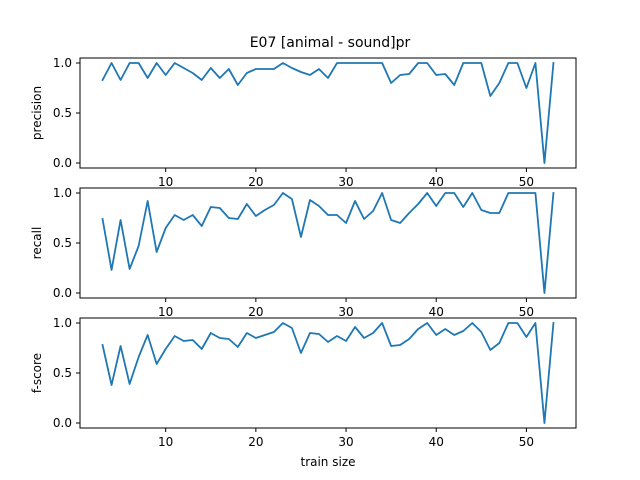 The height and width of the screenshot is (480, 640). Describe the element at coordinates (330, 43) in the screenshot. I see `chart-title: E07 [animal - sound]pr` at that location.